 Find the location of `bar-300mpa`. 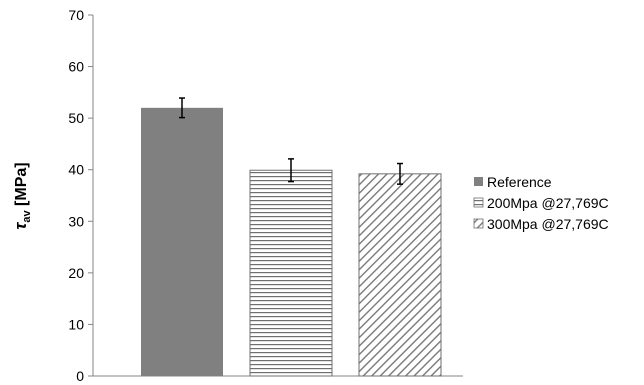

bar-300mpa is located at coordinates (400, 275).